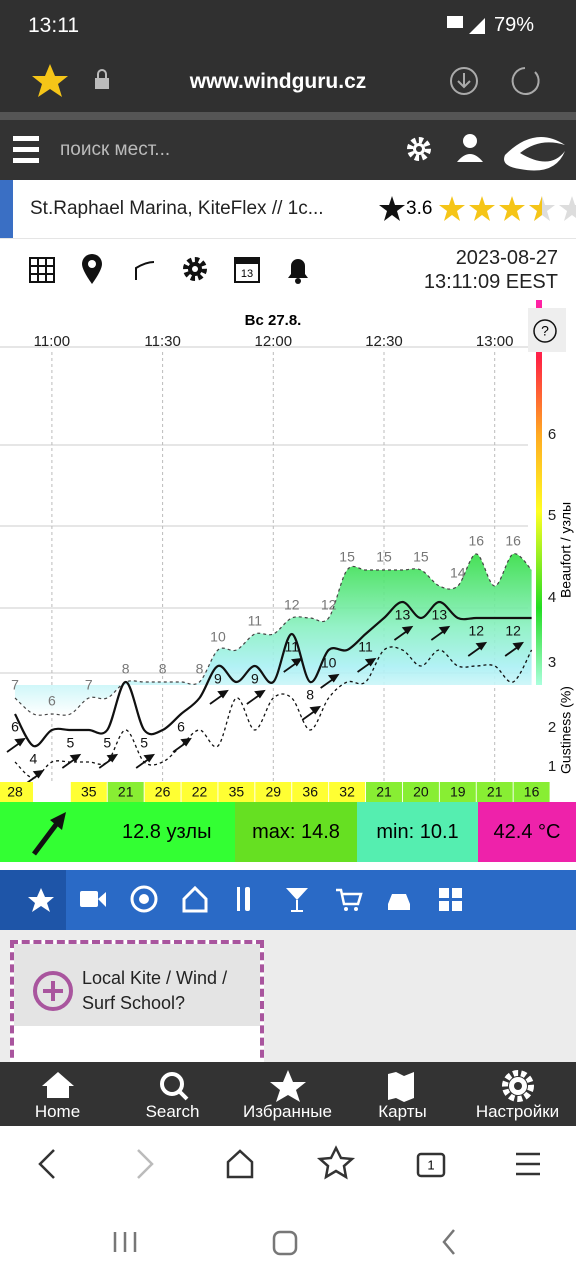 The width and height of the screenshot is (576, 1280). I want to click on promo-box: Local Kite / Wind / Surf School?, so click(137, 1005).